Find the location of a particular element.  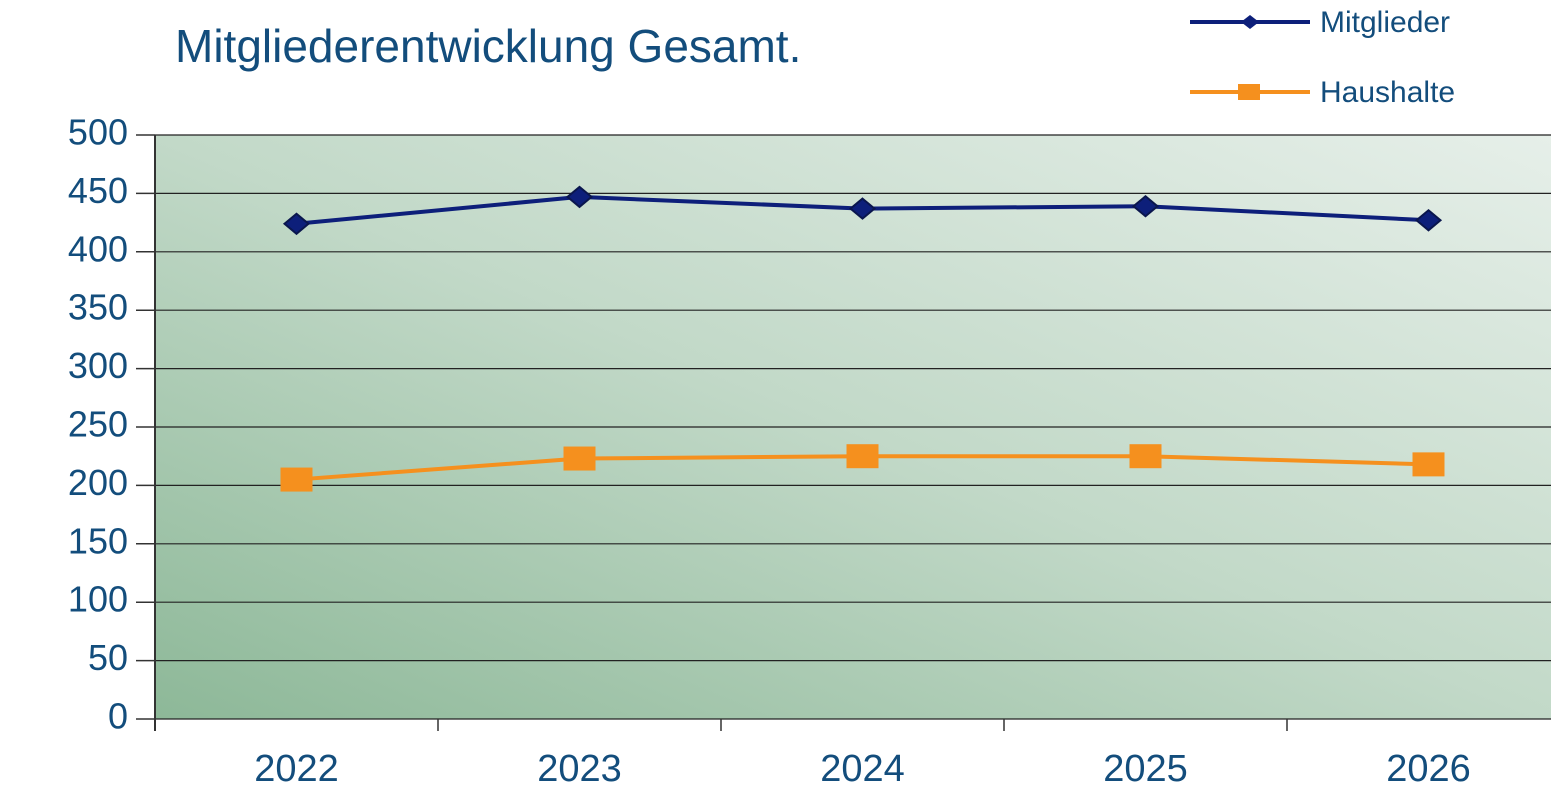

x-tick-label: 2026 is located at coordinates (1428, 769).